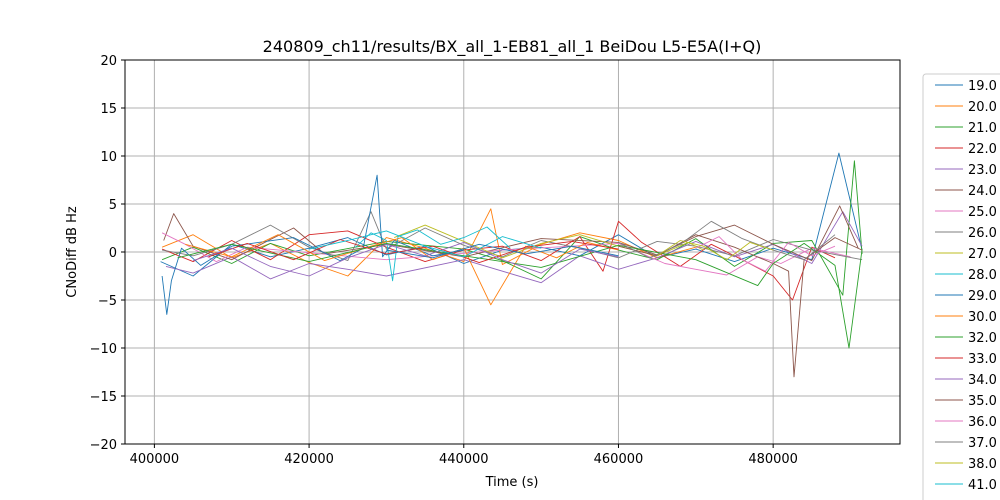 The height and width of the screenshot is (500, 1000). Describe the element at coordinates (982, 422) in the screenshot. I see `legend-label: 36.0` at that location.